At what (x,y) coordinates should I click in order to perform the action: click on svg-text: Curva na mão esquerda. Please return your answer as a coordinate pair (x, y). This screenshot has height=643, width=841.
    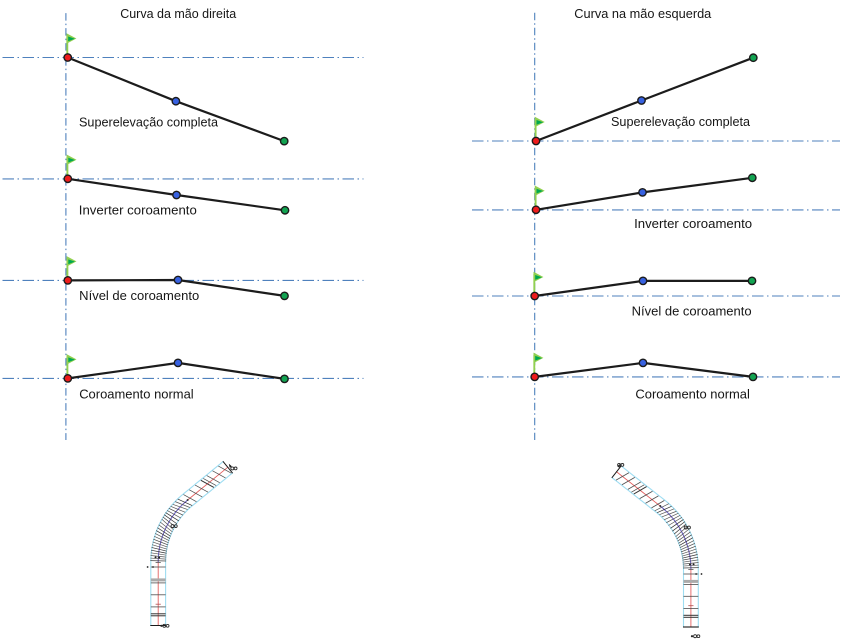
    Looking at the image, I should click on (643, 13).